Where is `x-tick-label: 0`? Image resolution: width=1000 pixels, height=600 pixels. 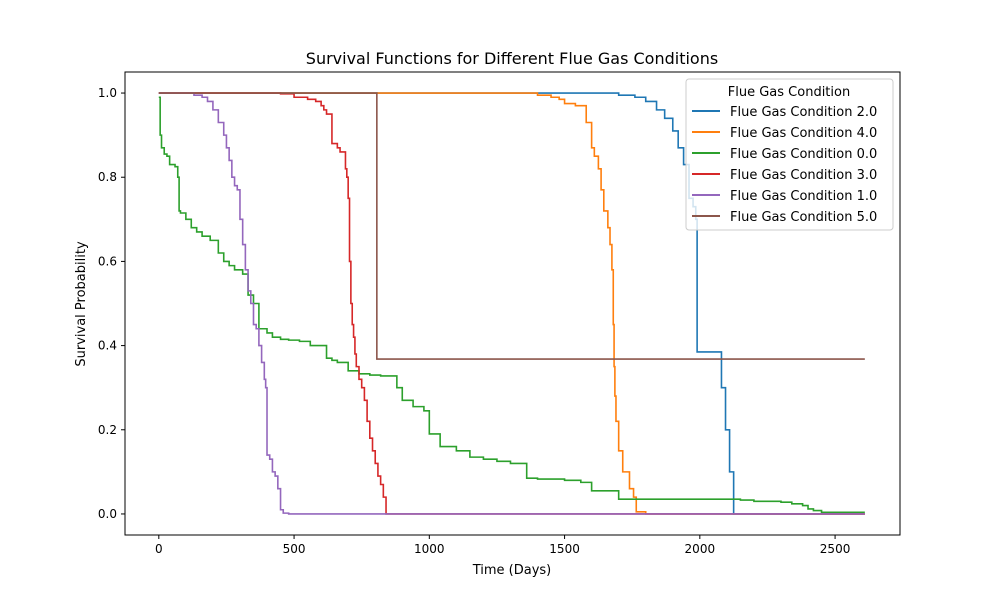 x-tick-label: 0 is located at coordinates (159, 549).